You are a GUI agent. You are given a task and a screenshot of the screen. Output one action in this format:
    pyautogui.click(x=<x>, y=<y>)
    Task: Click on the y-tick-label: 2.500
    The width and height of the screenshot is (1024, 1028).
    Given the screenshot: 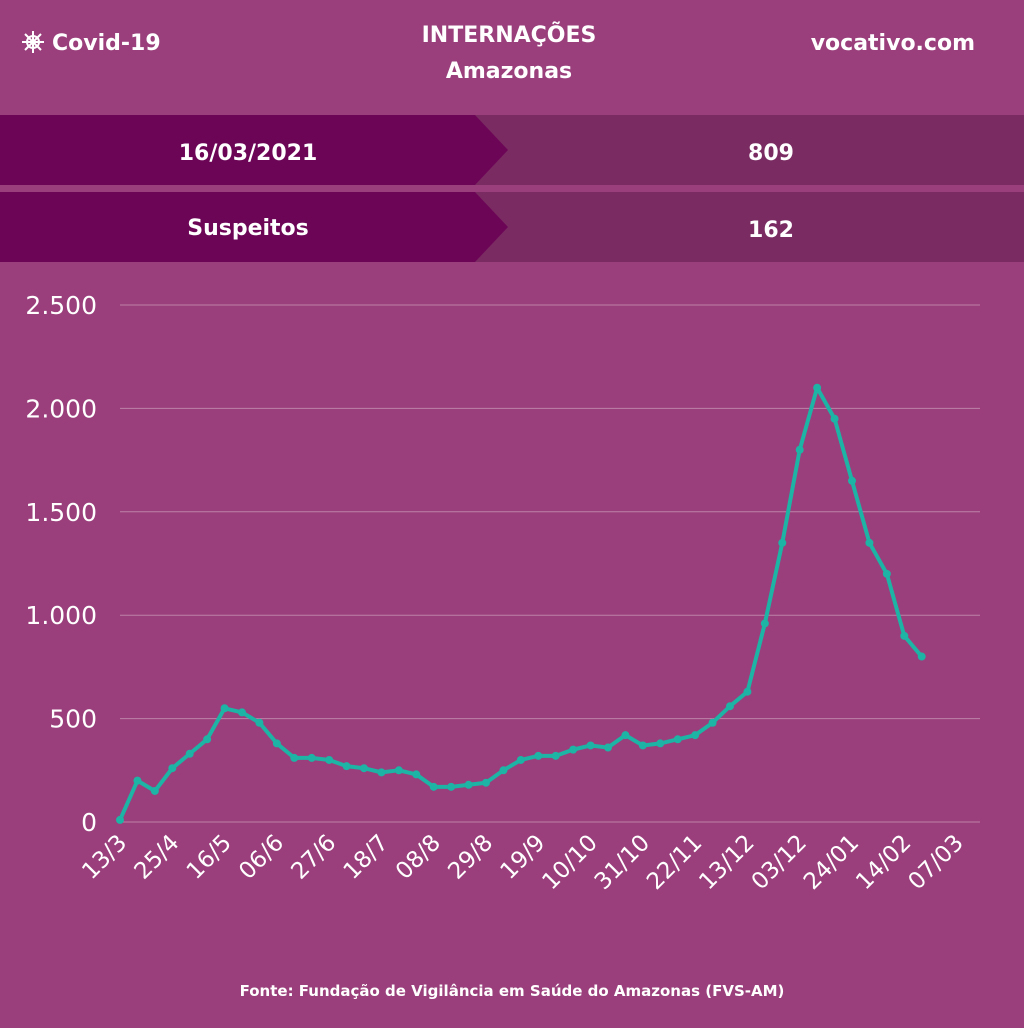 What is the action you would take?
    pyautogui.click(x=61, y=305)
    